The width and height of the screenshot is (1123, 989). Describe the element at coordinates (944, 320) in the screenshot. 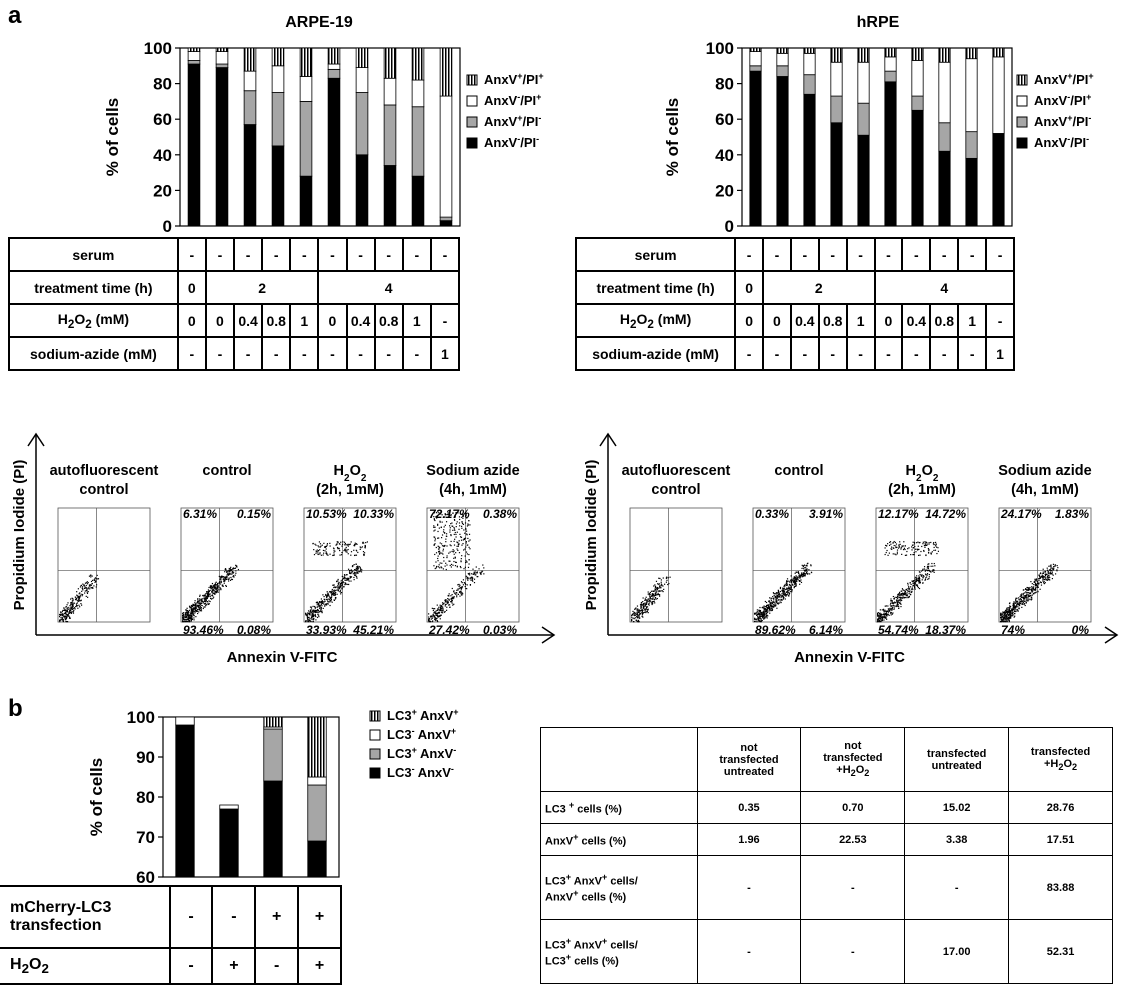

I see `cell: 0.8` at that location.